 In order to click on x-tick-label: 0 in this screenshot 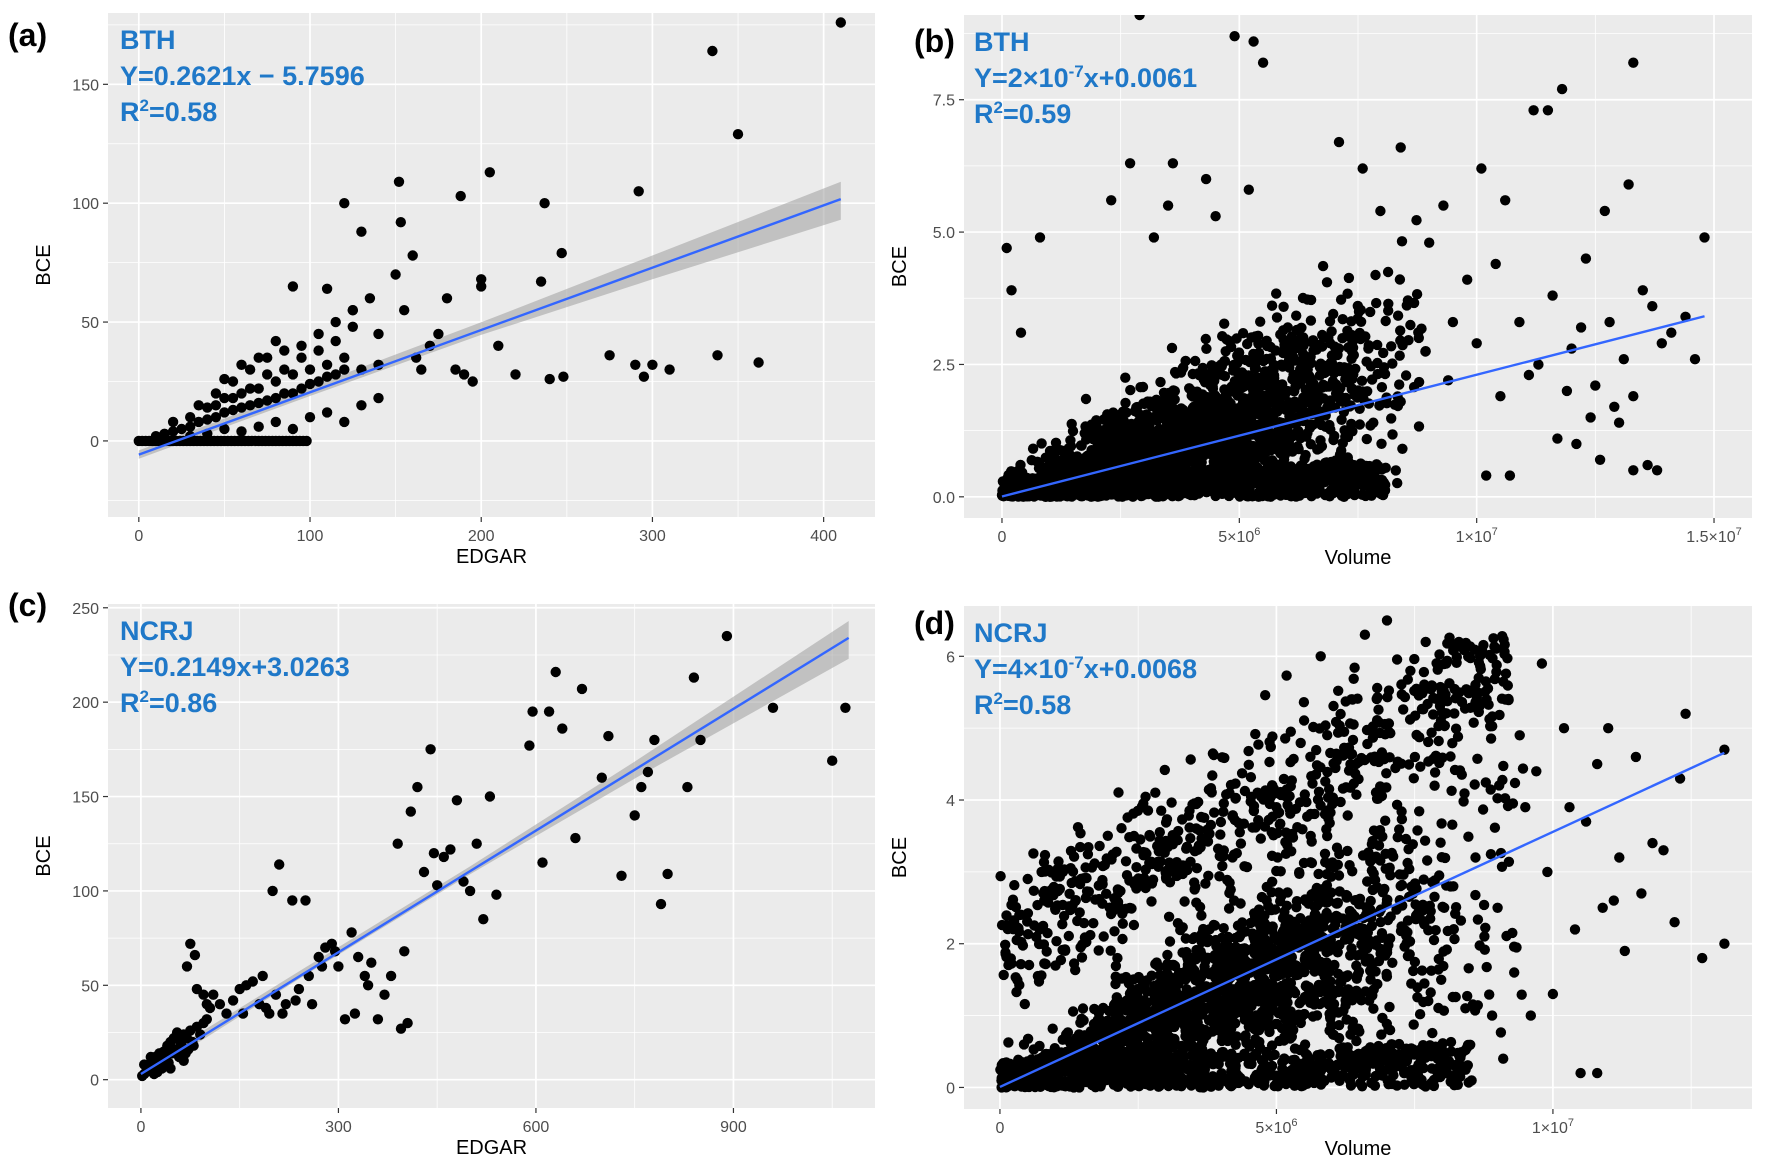, I will do `click(1002, 537)`.